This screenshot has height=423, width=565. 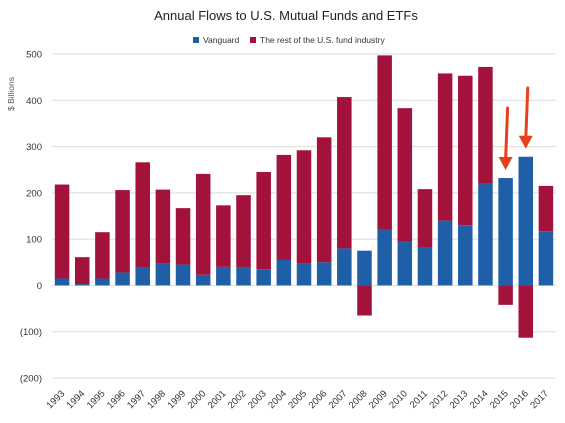 I want to click on bar-vanguard-2013, so click(x=465, y=255).